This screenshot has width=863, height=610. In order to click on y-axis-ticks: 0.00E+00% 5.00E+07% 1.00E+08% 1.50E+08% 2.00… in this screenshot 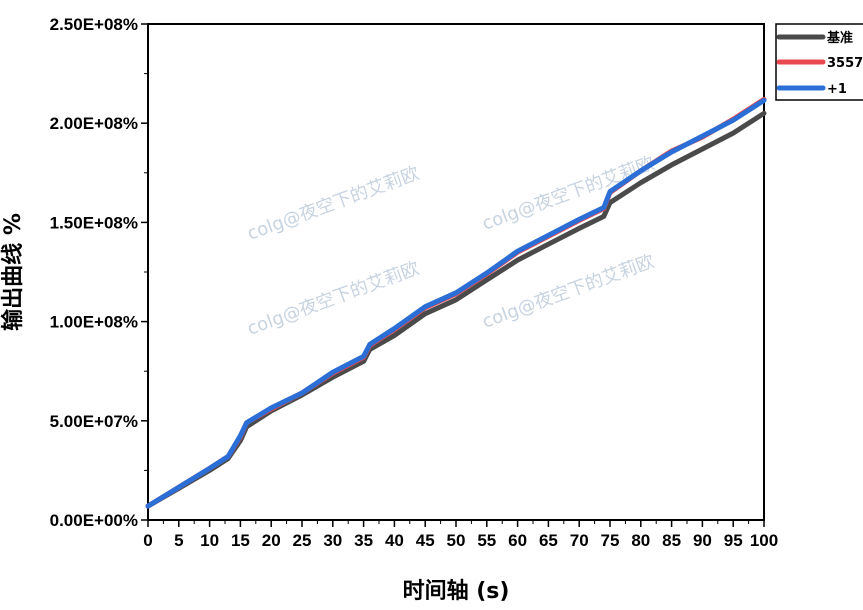, I will do `click(99, 272)`.